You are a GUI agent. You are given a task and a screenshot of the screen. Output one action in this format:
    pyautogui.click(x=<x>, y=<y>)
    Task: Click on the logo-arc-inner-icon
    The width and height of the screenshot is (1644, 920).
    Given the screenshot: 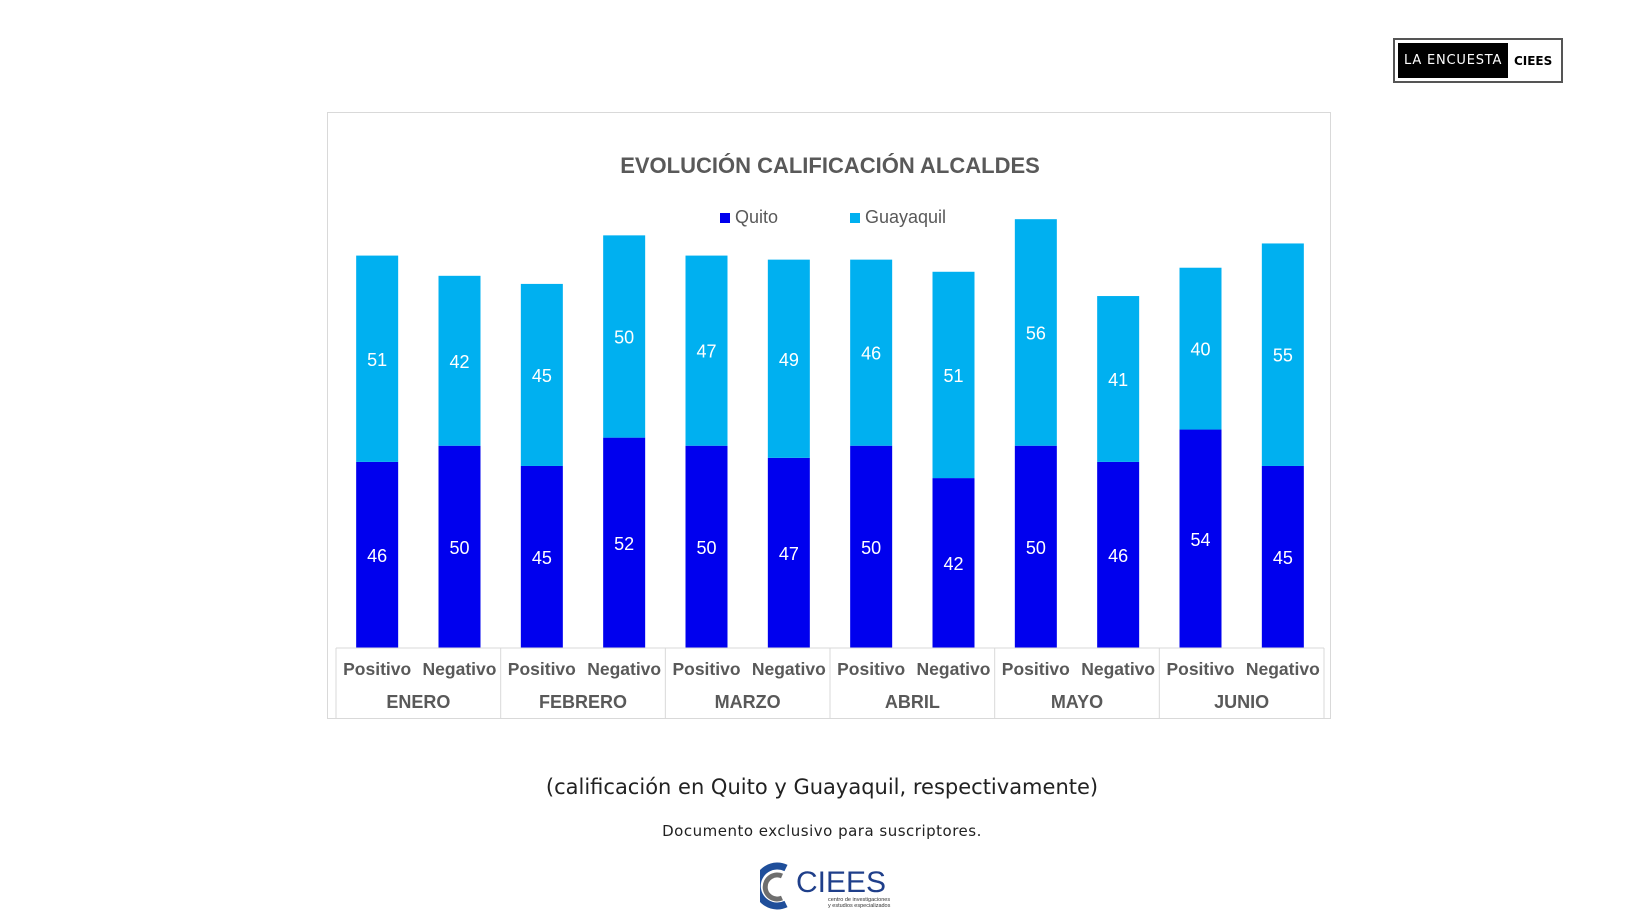 What is the action you would take?
    pyautogui.click(x=772, y=887)
    